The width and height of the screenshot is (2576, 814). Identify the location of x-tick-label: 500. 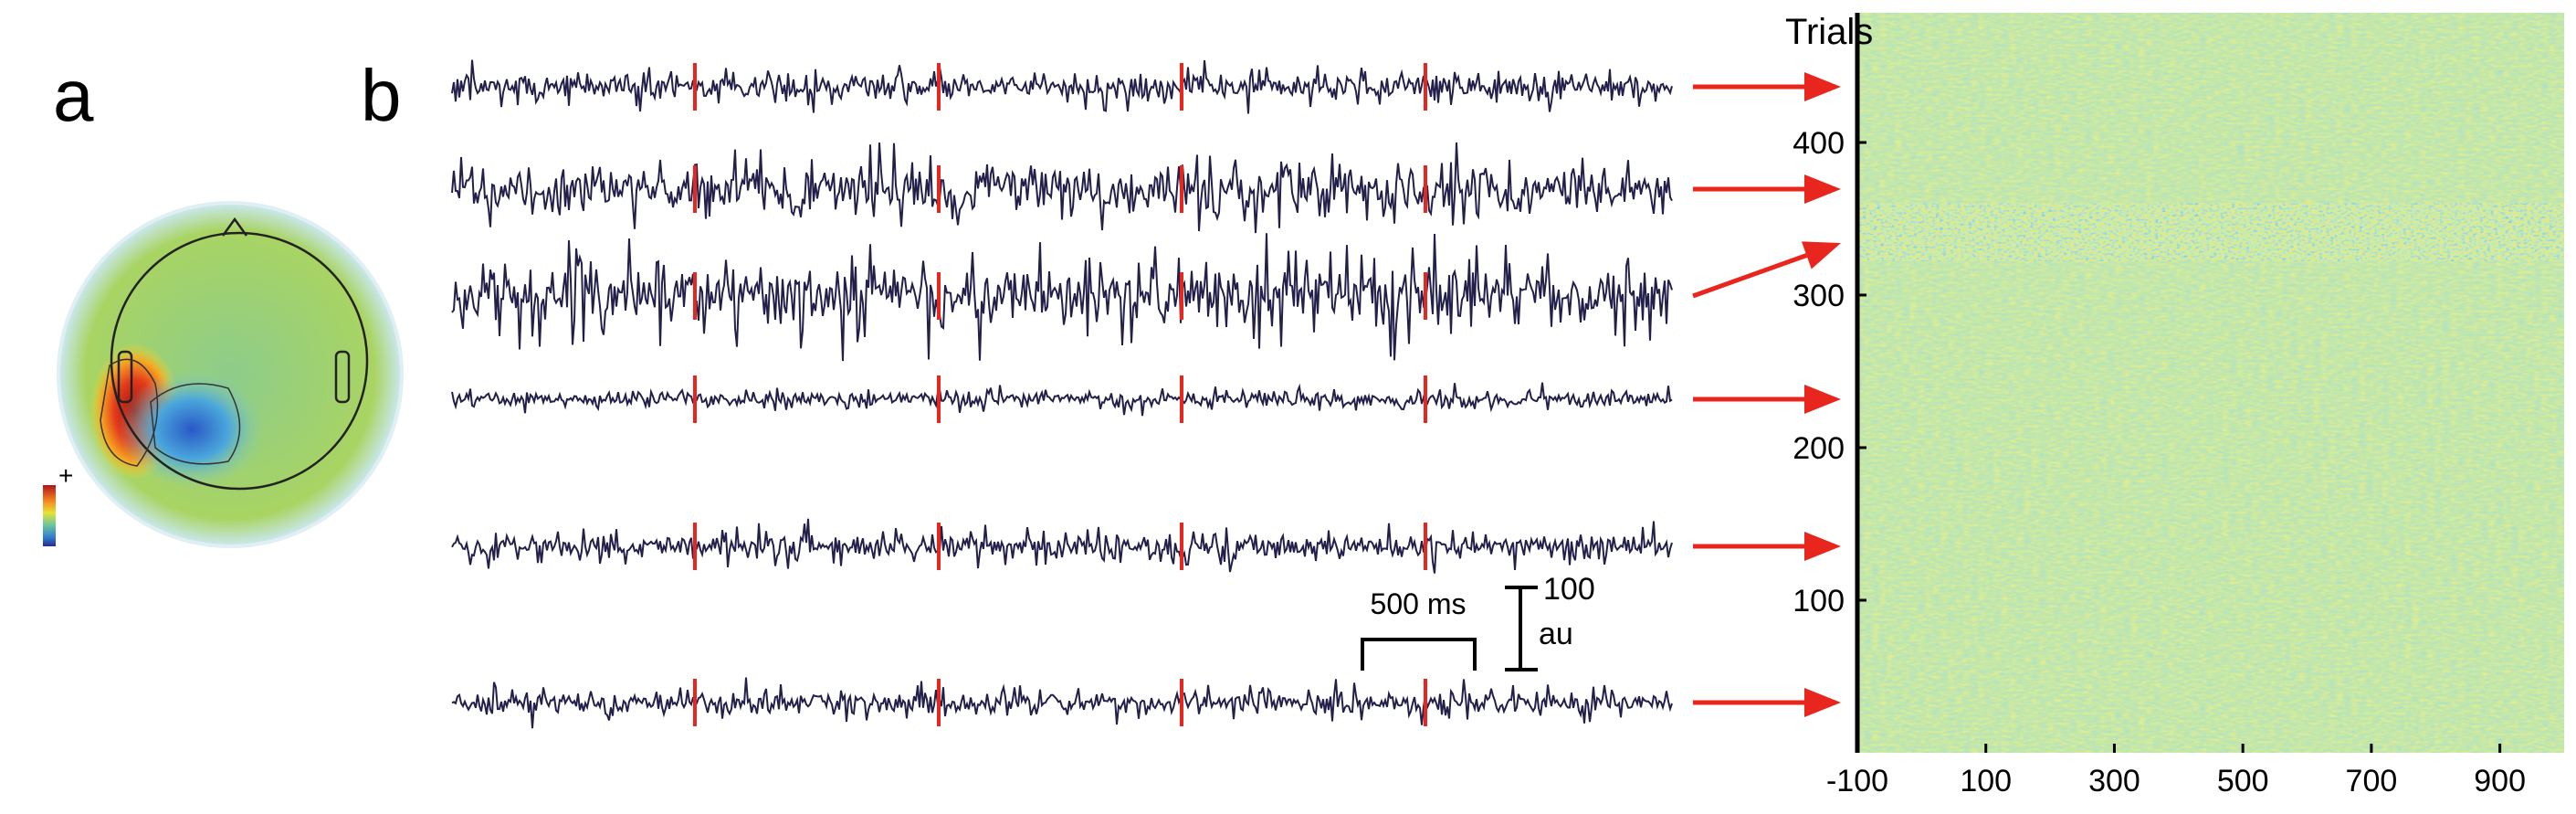
(2243, 781).